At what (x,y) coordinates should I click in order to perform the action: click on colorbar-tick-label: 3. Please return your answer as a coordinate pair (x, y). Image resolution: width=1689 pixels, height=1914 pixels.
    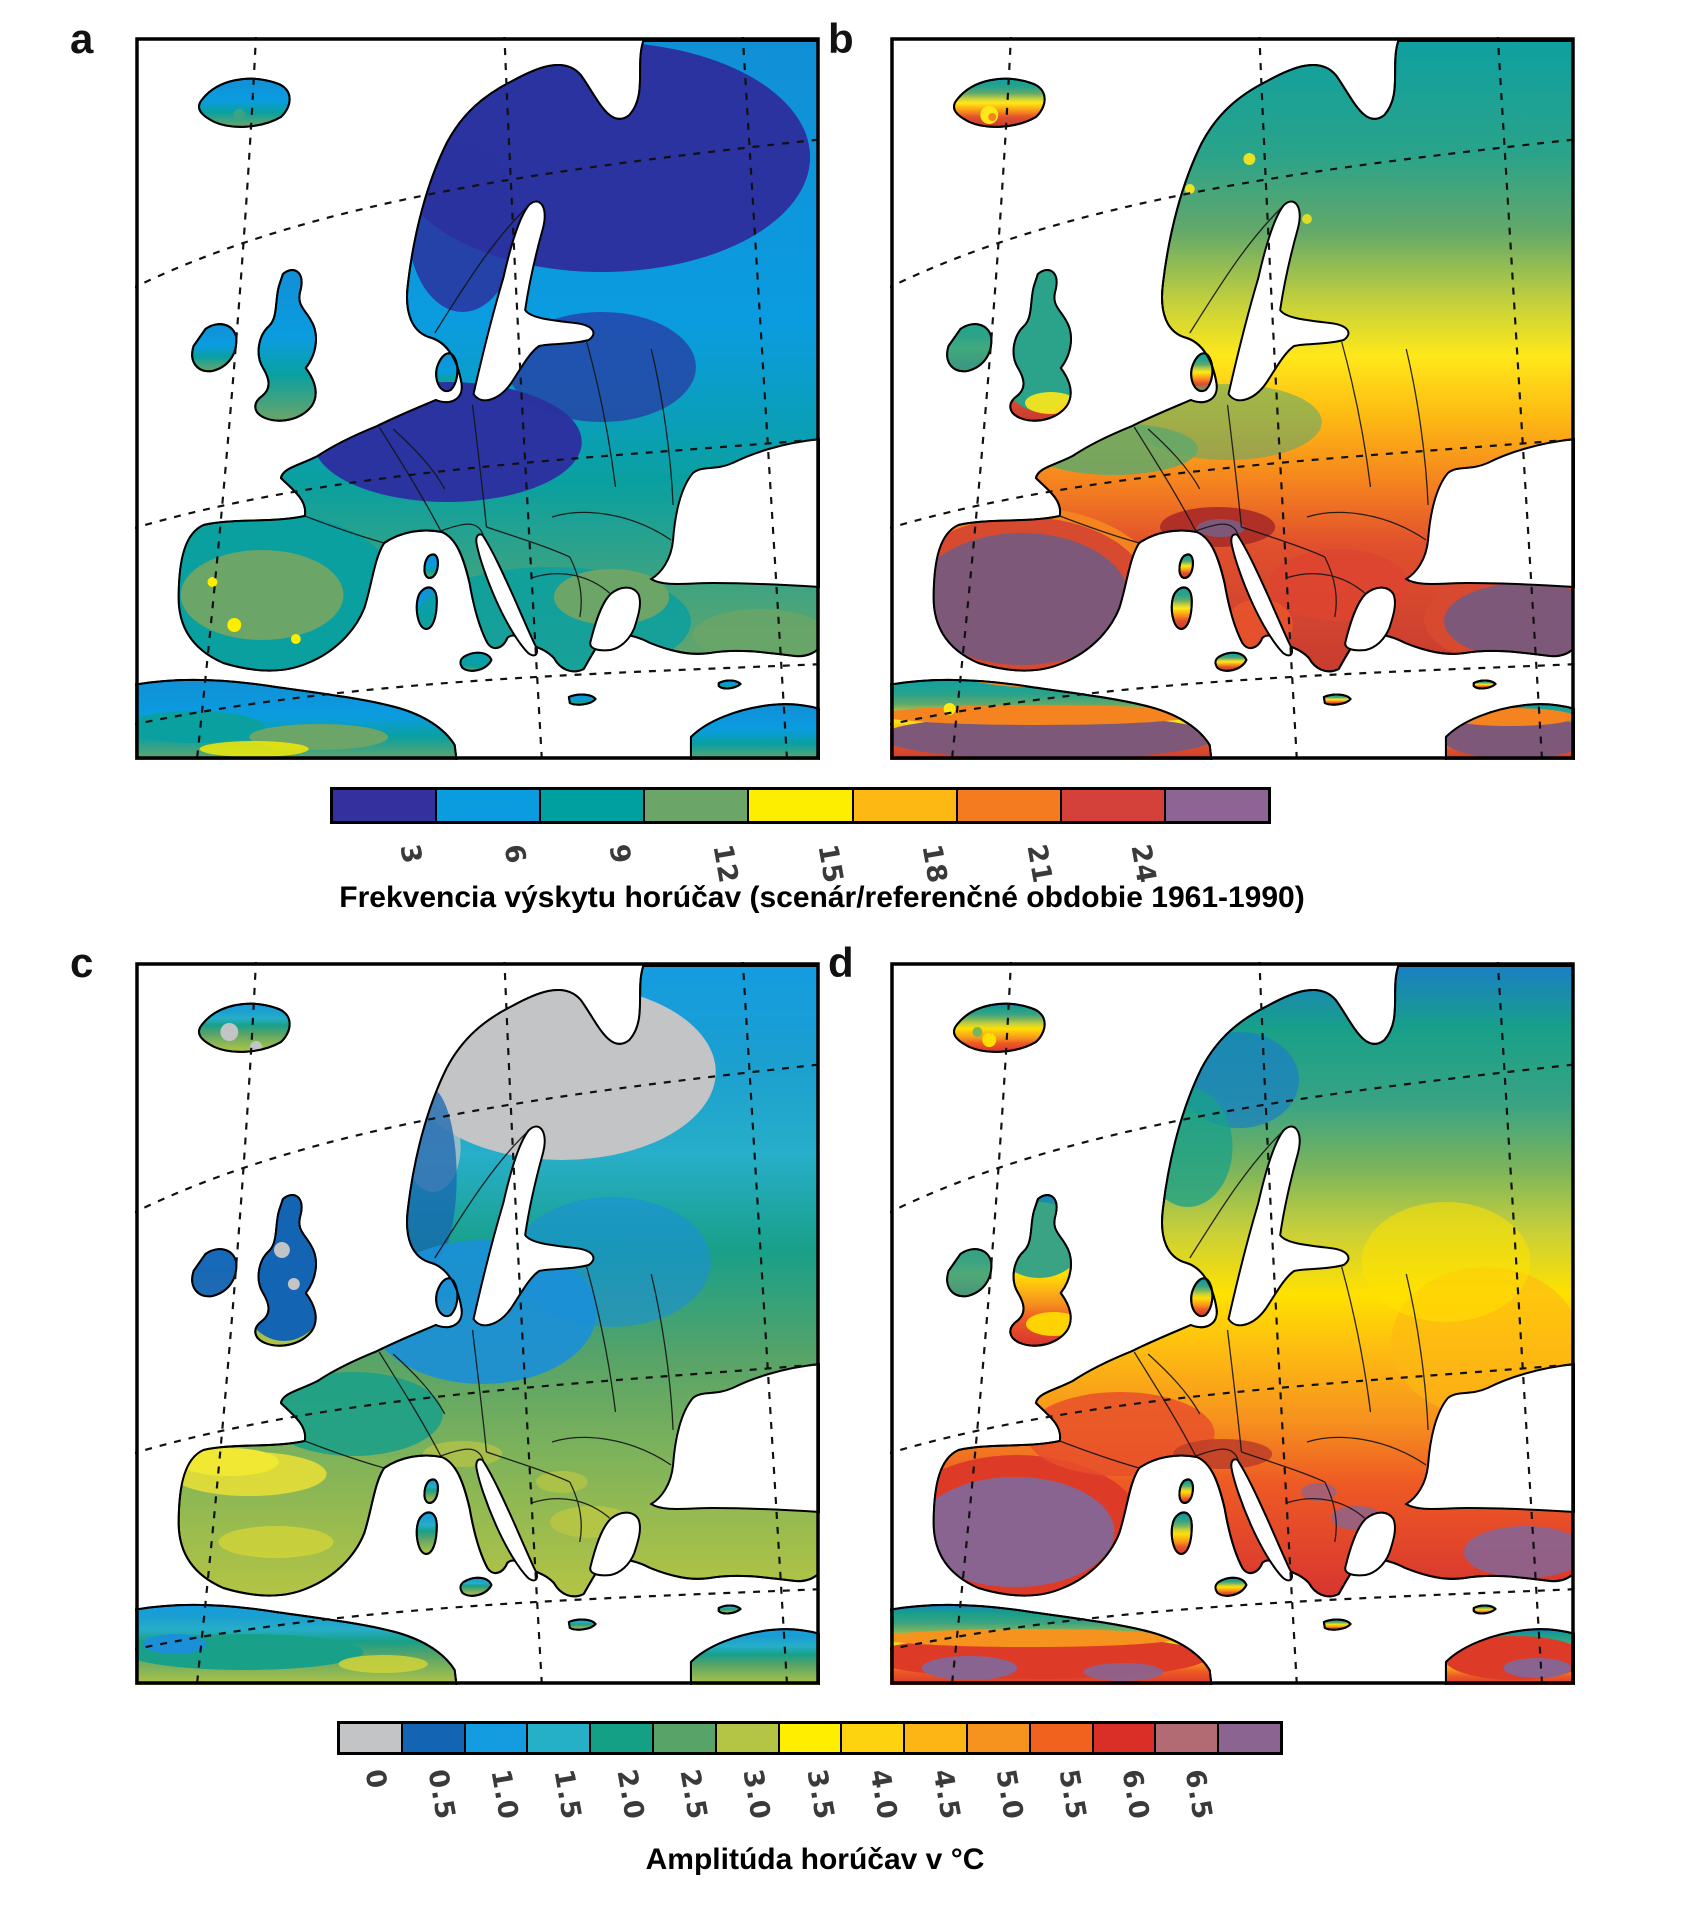
    Looking at the image, I should click on (410, 854).